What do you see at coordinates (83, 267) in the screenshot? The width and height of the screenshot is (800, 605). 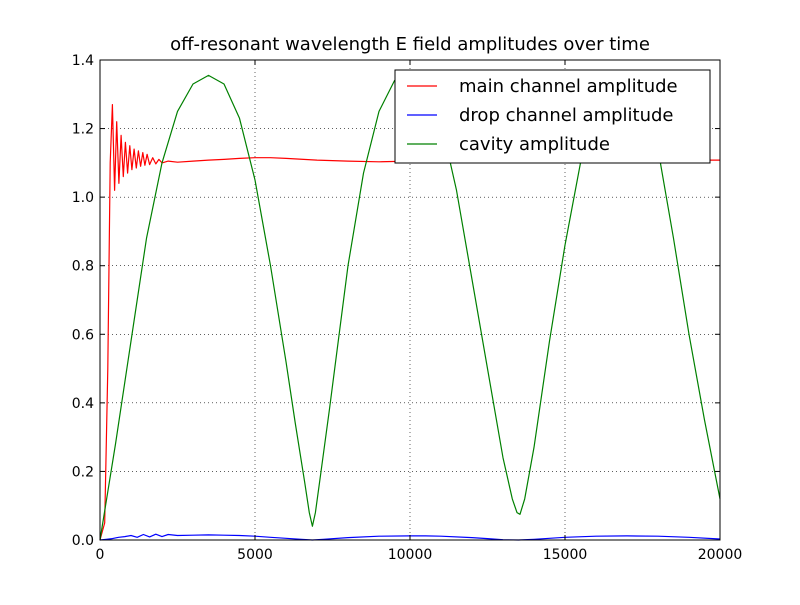 I see `y-tick-label: 0.8` at bounding box center [83, 267].